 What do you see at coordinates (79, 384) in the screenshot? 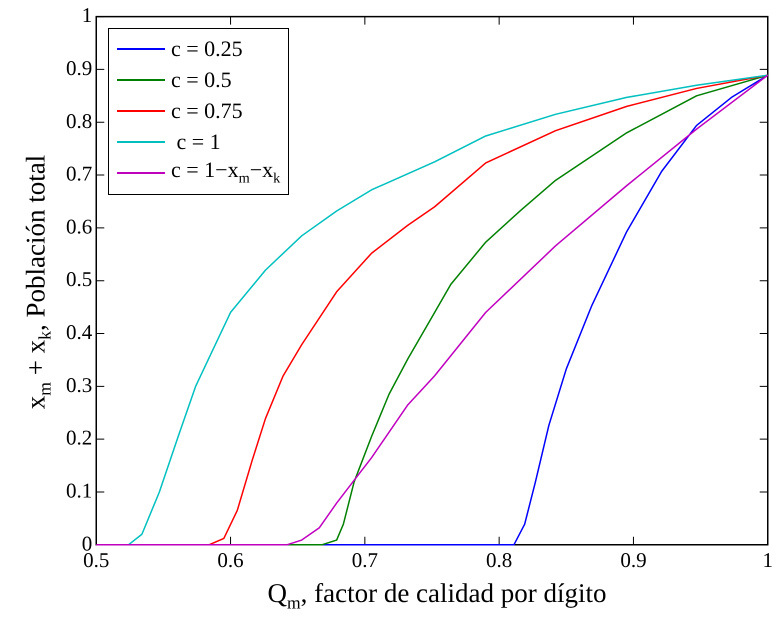
I see `y-tick-label: 0.3` at bounding box center [79, 384].